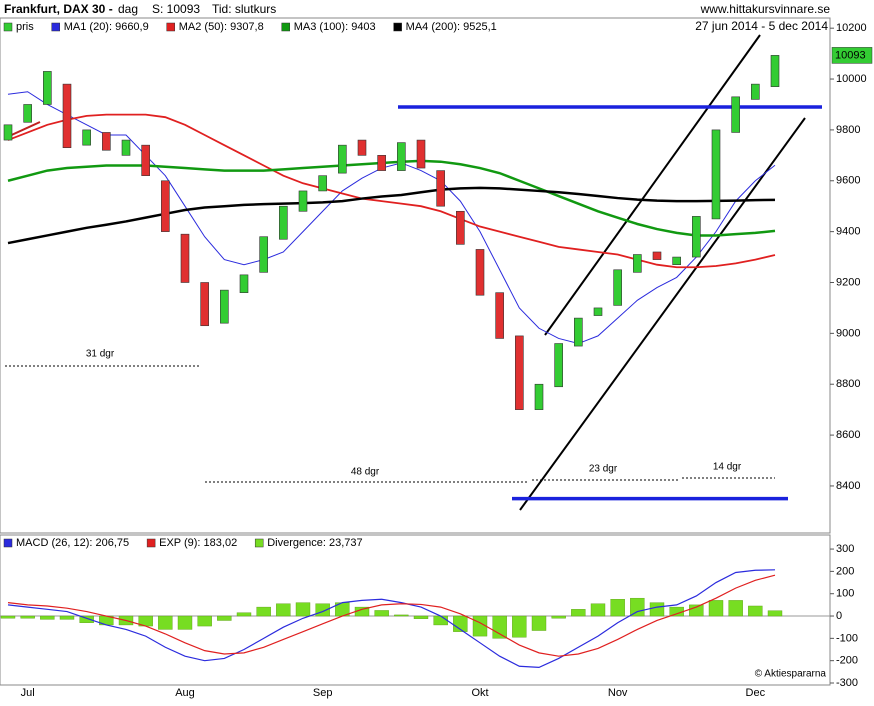 The width and height of the screenshot is (874, 706). I want to click on site: www.hittakursvinnare.se, so click(765, 9).